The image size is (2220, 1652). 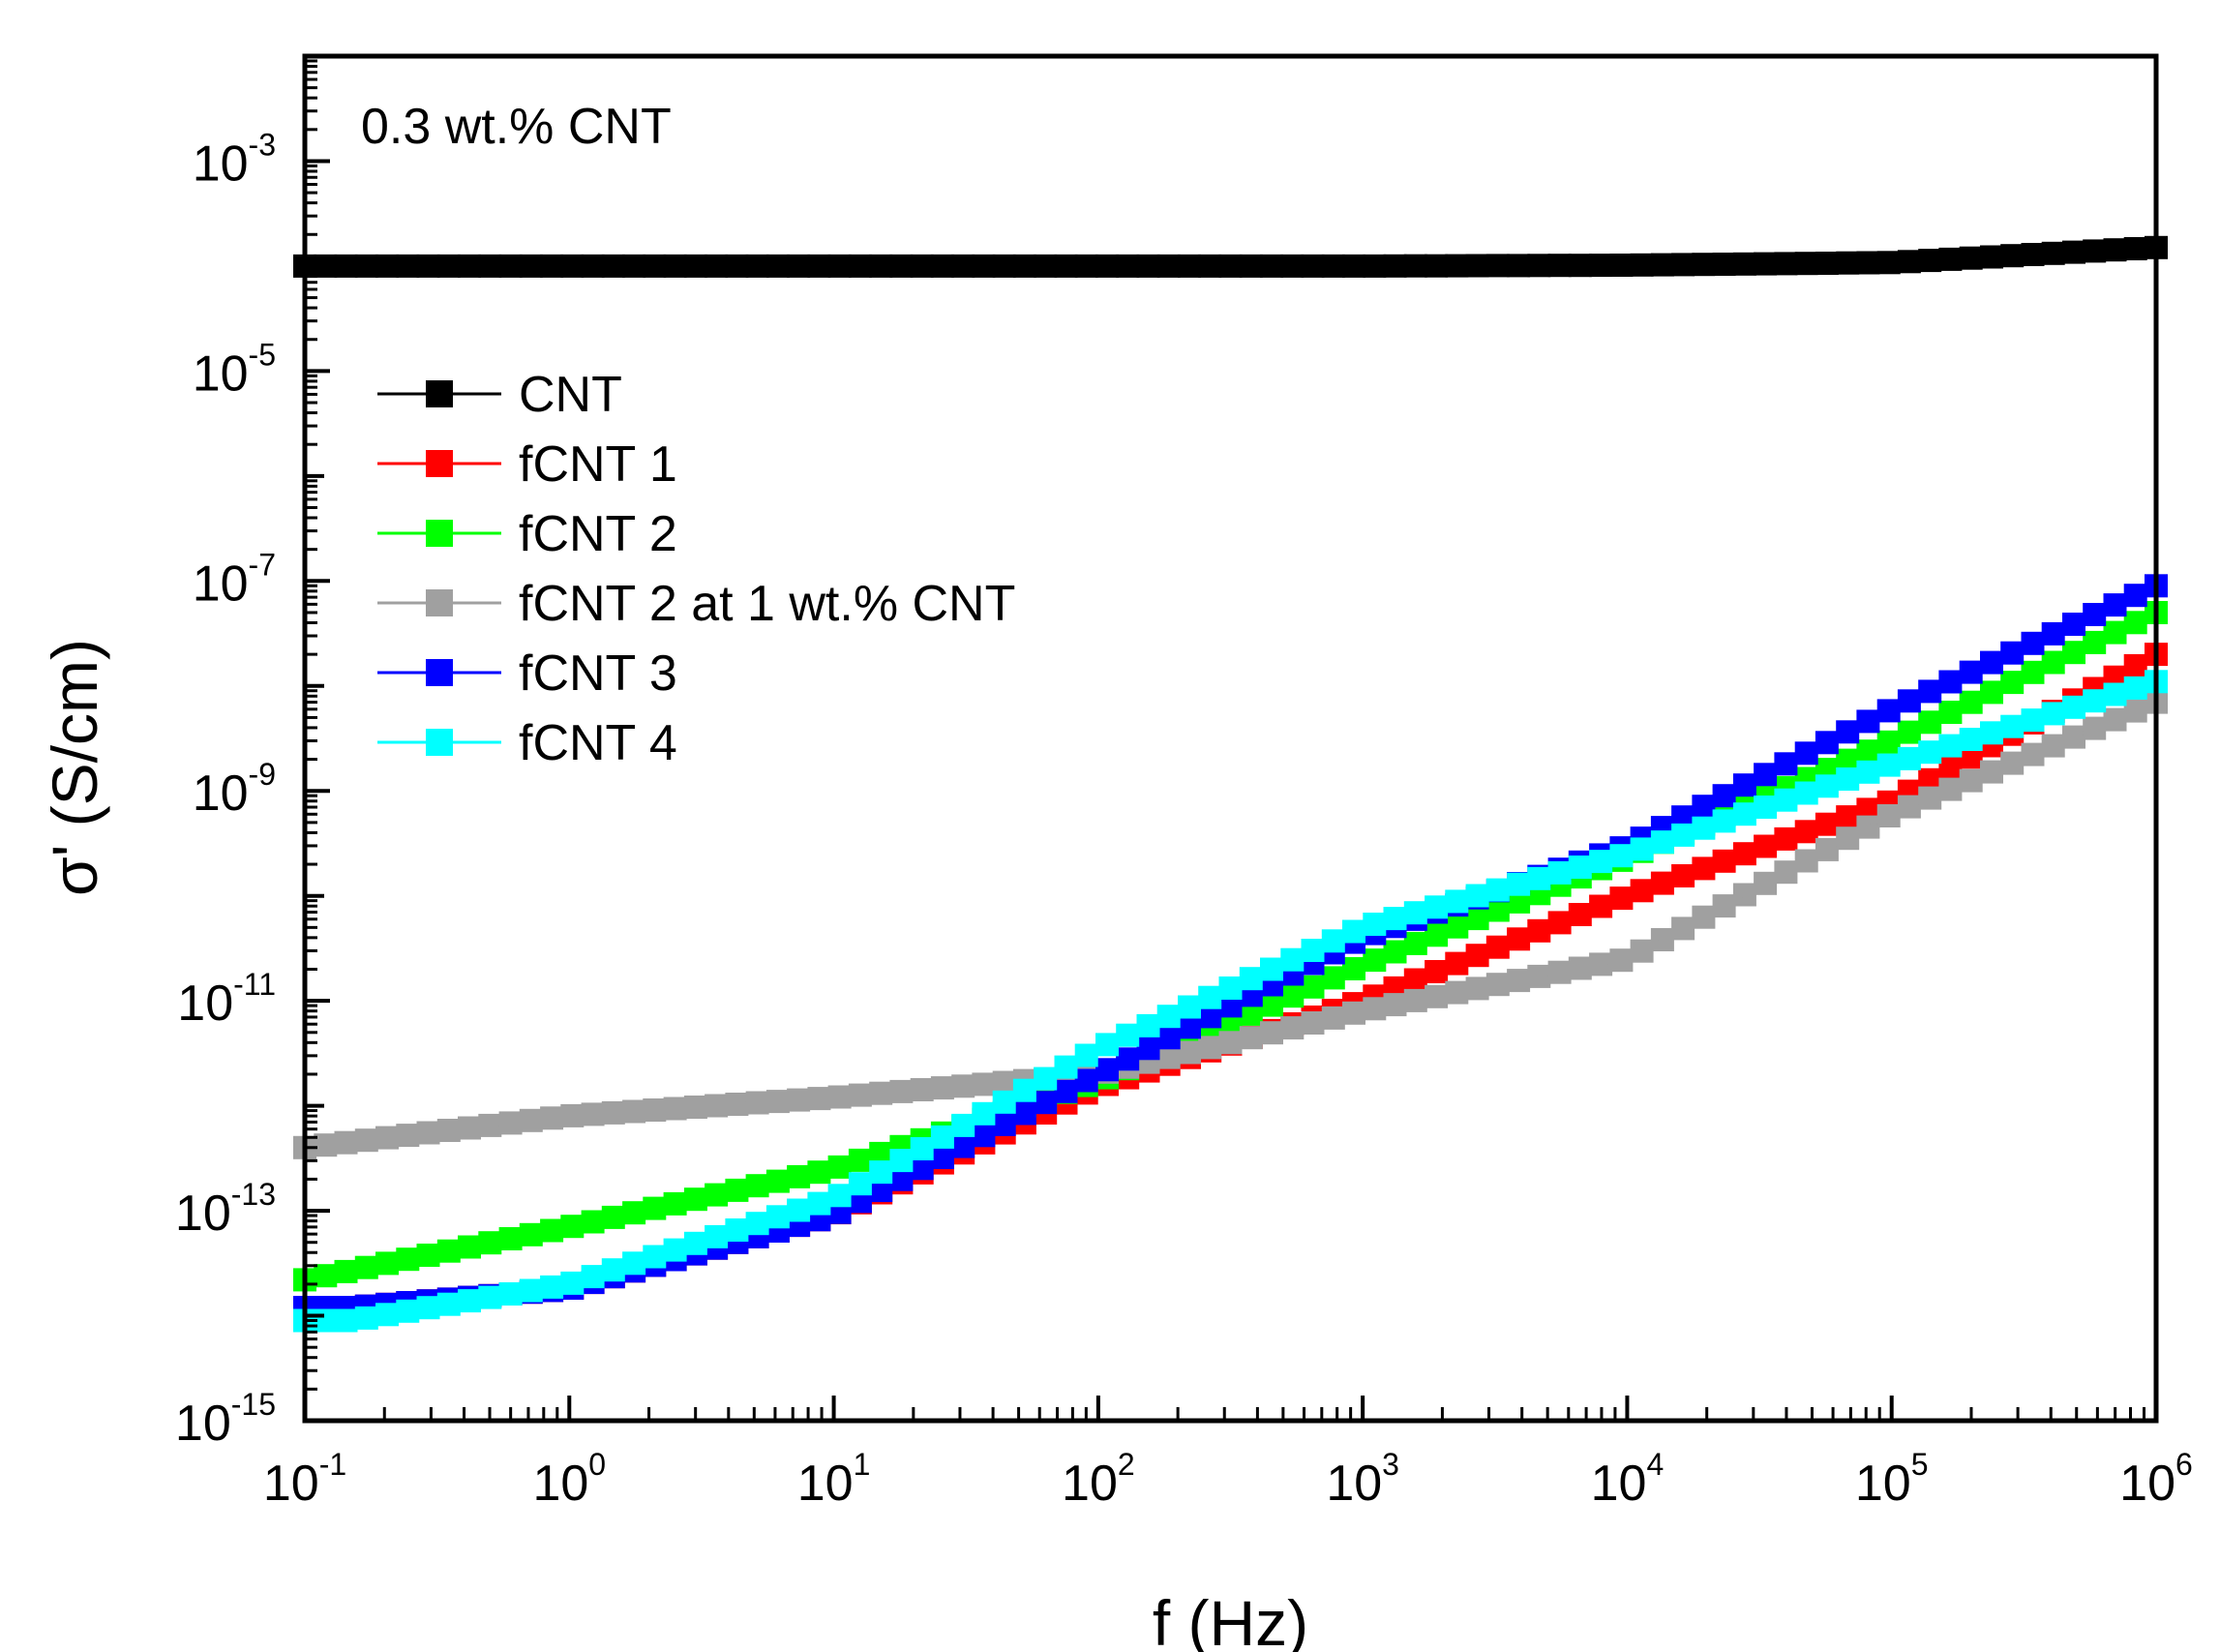 I want to click on legend-item: CNT, so click(x=500, y=395).